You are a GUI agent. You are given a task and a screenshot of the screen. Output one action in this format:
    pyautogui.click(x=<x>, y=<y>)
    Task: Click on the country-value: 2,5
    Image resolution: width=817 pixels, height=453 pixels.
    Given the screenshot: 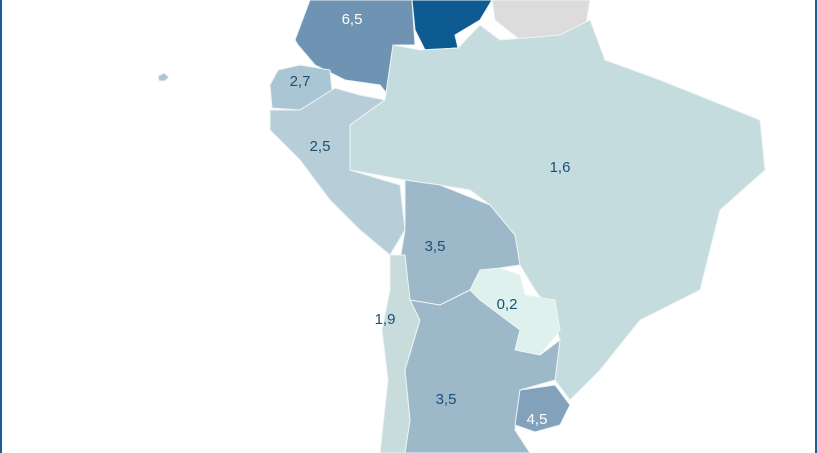 What is the action you would take?
    pyautogui.click(x=320, y=146)
    